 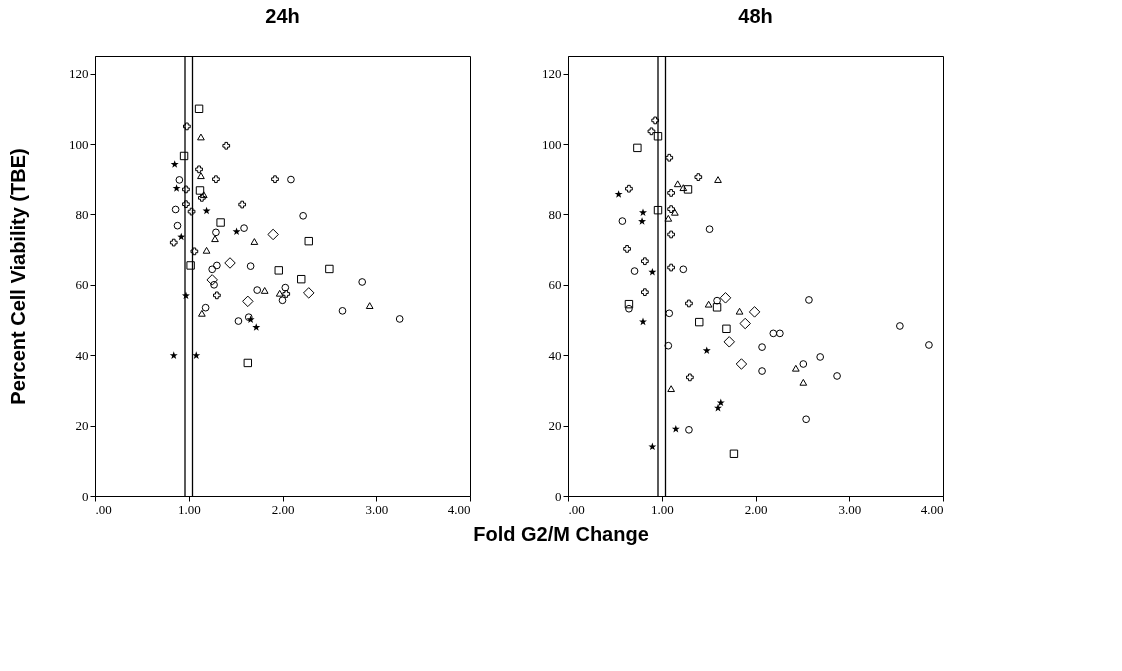 What do you see at coordinates (377, 509) in the screenshot?
I see `x-tick-label: 3.00` at bounding box center [377, 509].